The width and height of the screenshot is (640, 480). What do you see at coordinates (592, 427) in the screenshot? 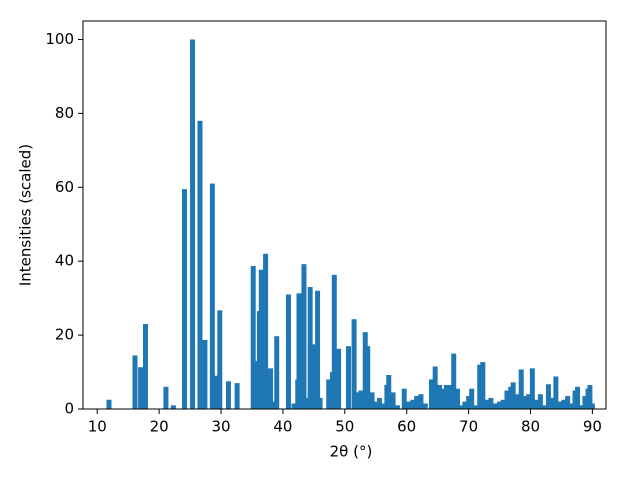
I see `x-tick-label: 90` at bounding box center [592, 427].